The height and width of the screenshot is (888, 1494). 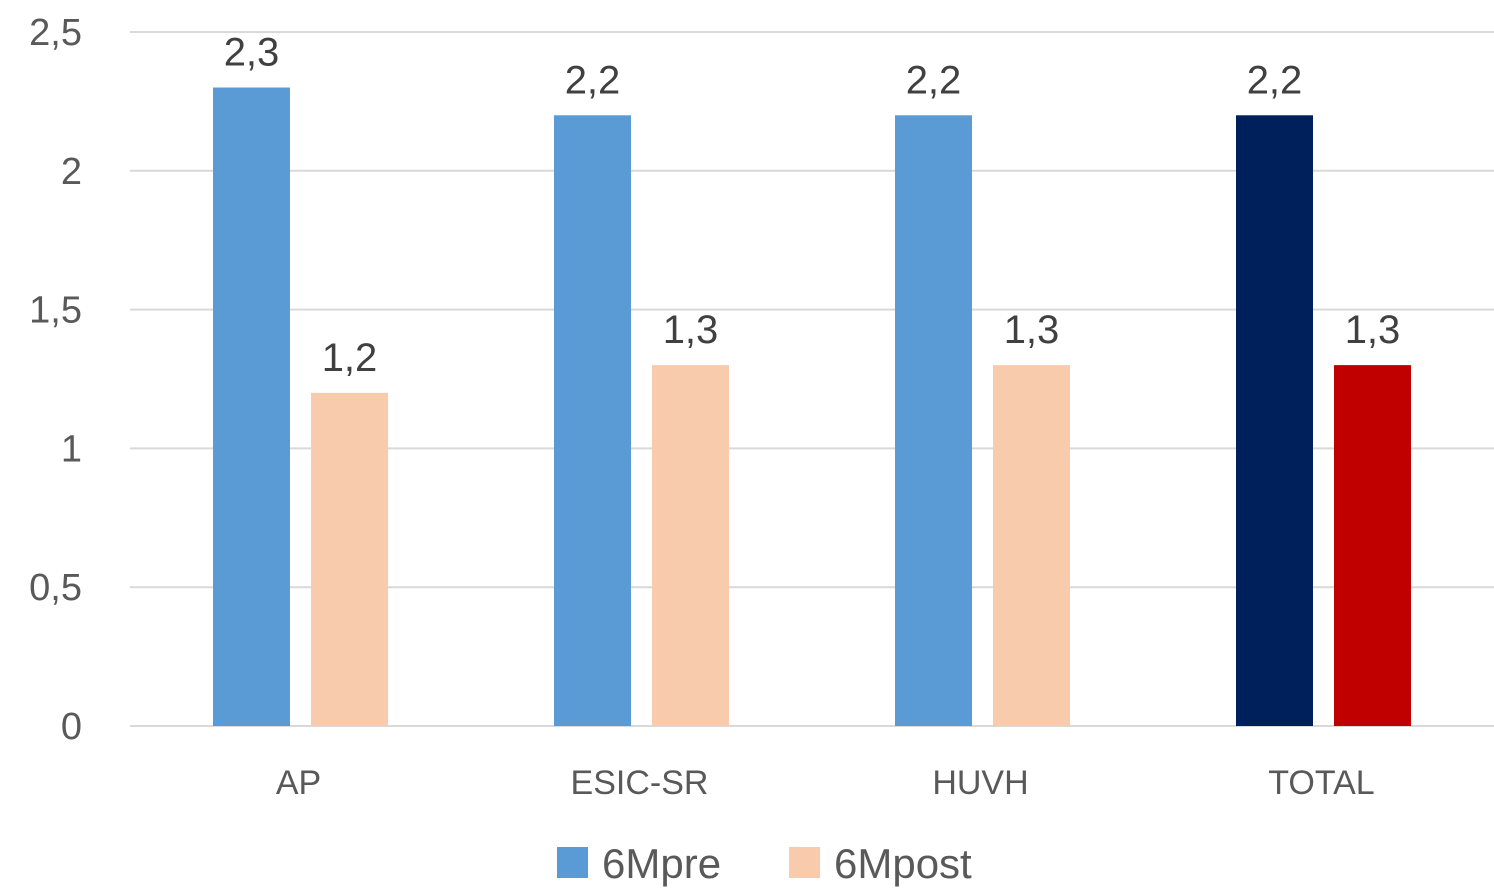 What do you see at coordinates (1031, 545) in the screenshot?
I see `bar-6Mpost-HUVH` at bounding box center [1031, 545].